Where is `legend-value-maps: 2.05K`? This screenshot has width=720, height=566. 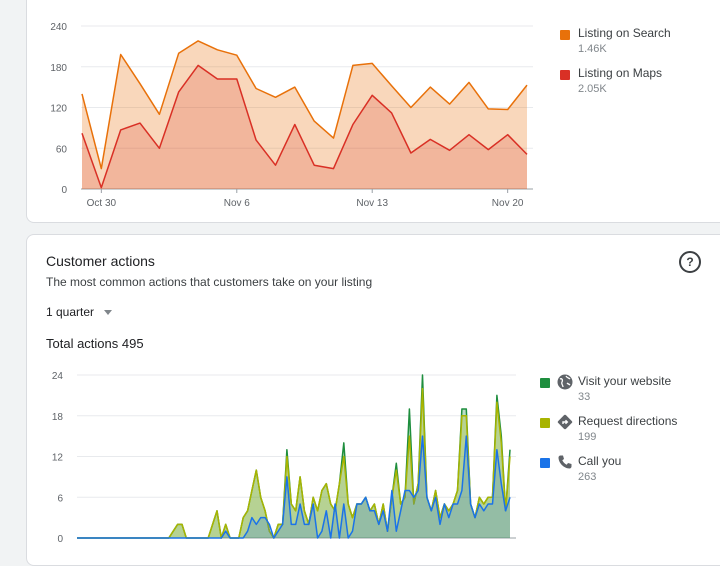 legend-value-maps: 2.05K is located at coordinates (592, 89).